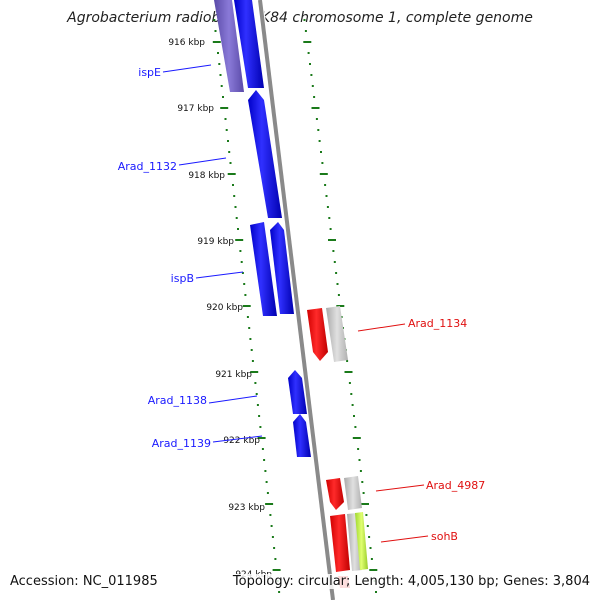 Image resolution: width=600 pixels, height=600 pixels. Describe the element at coordinates (182, 278) in the screenshot. I see `gene-label-ispB: ispB` at that location.